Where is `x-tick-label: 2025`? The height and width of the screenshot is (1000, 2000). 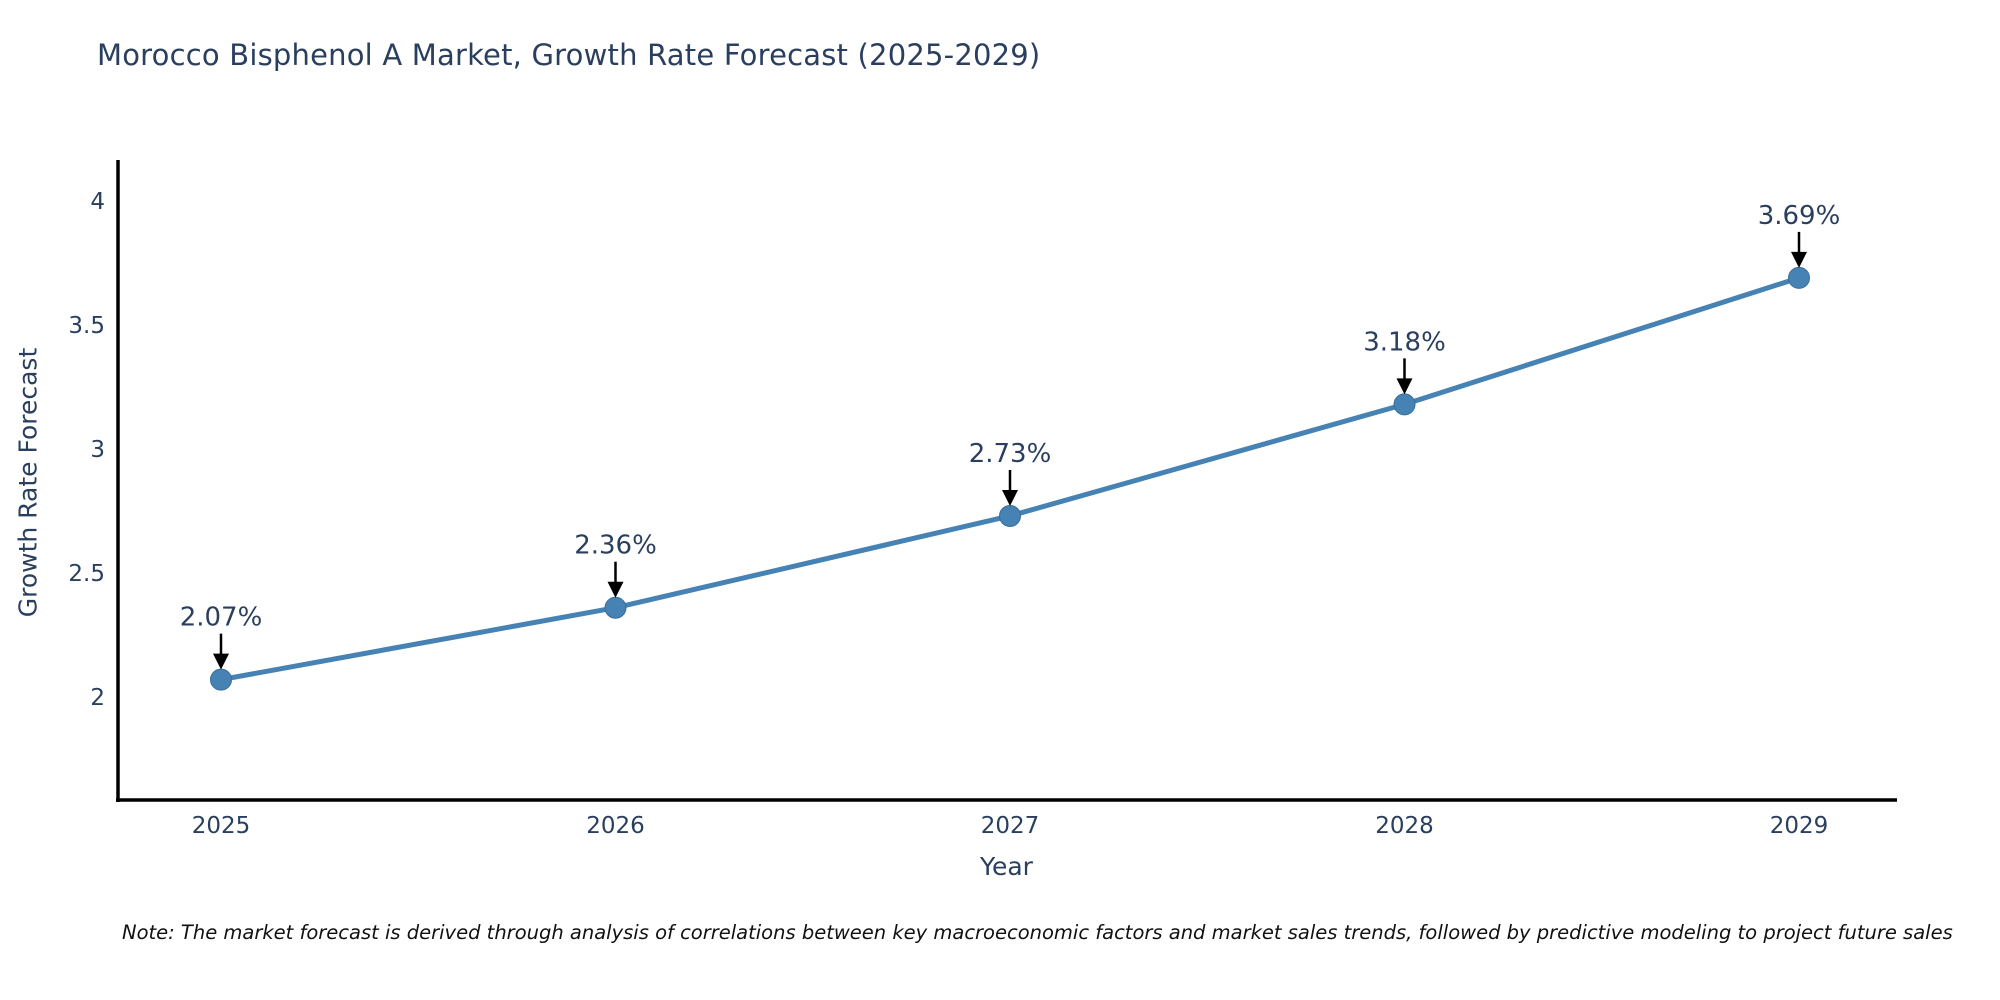 x-tick-label: 2025 is located at coordinates (221, 826).